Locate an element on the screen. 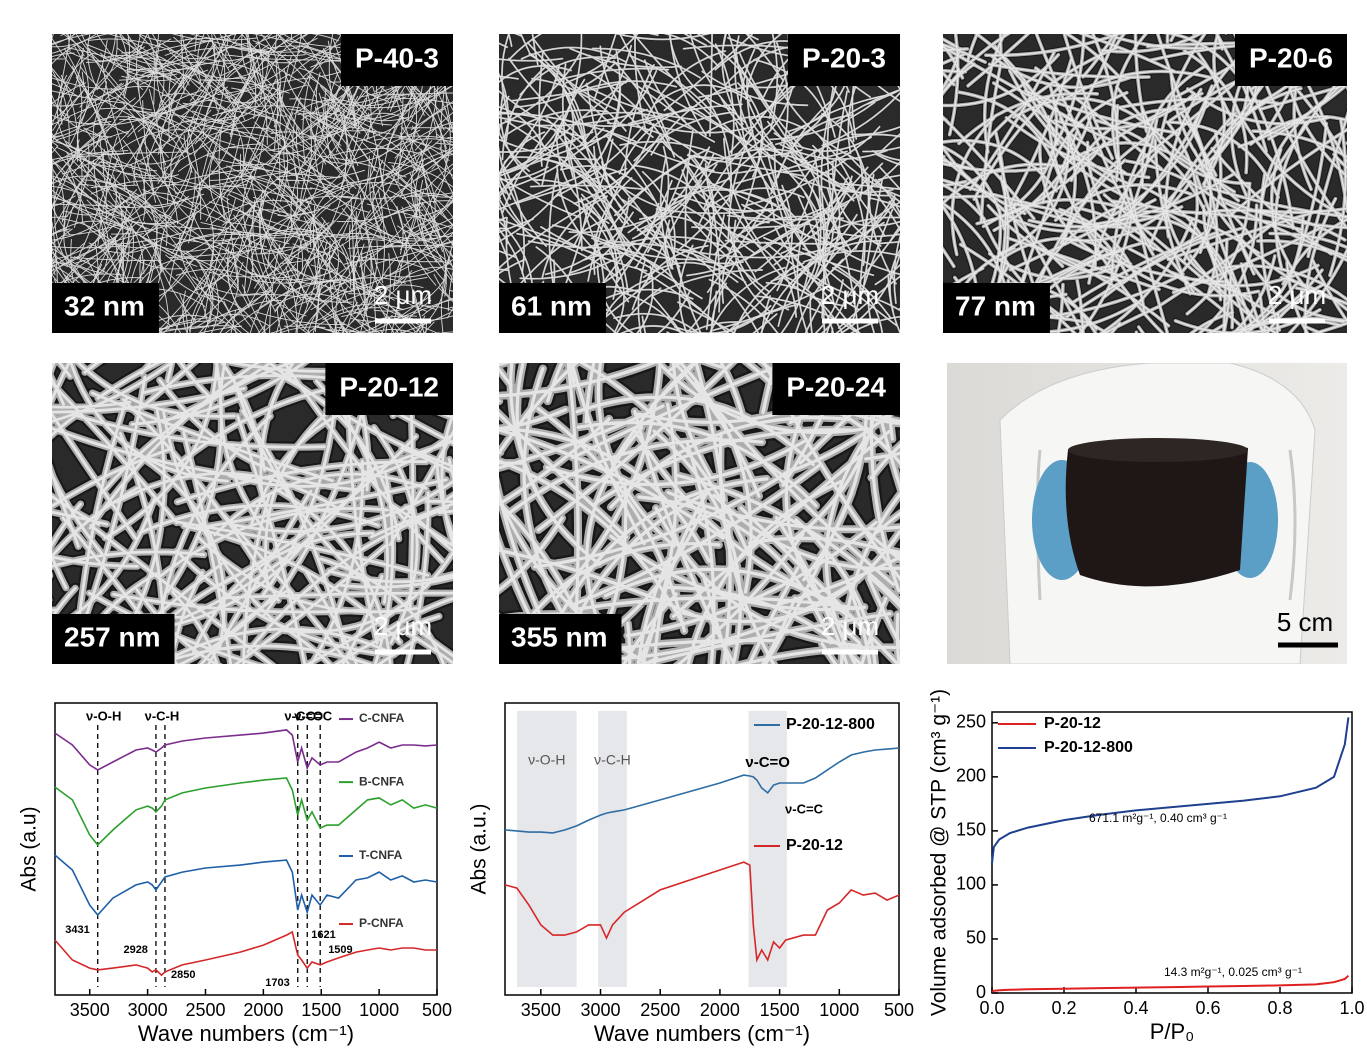 Image resolution: width=1367 pixels, height=1054 pixels. annotation: 14.3 m²g⁻¹, 0.025 cm³ g⁻¹ is located at coordinates (1233, 972).